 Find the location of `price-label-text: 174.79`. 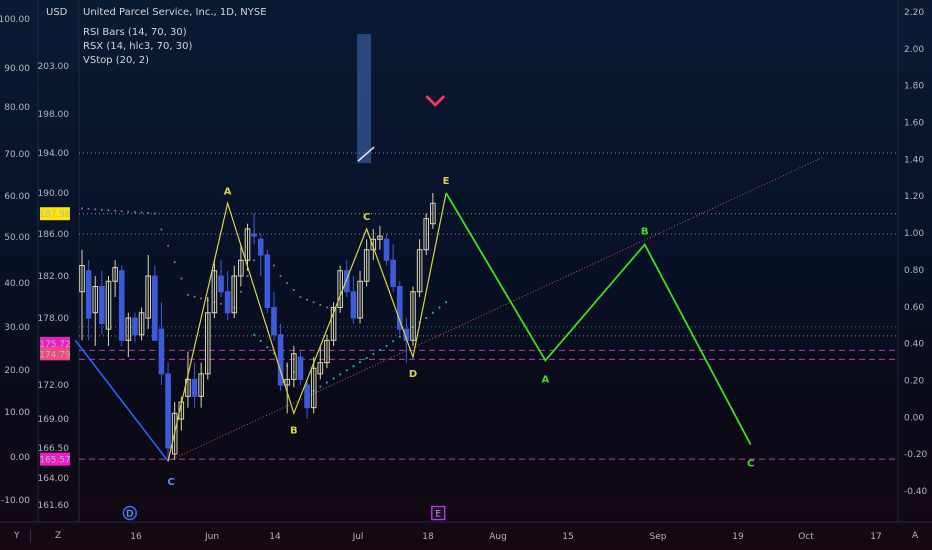

price-label-text: 174.79 is located at coordinates (55, 355).